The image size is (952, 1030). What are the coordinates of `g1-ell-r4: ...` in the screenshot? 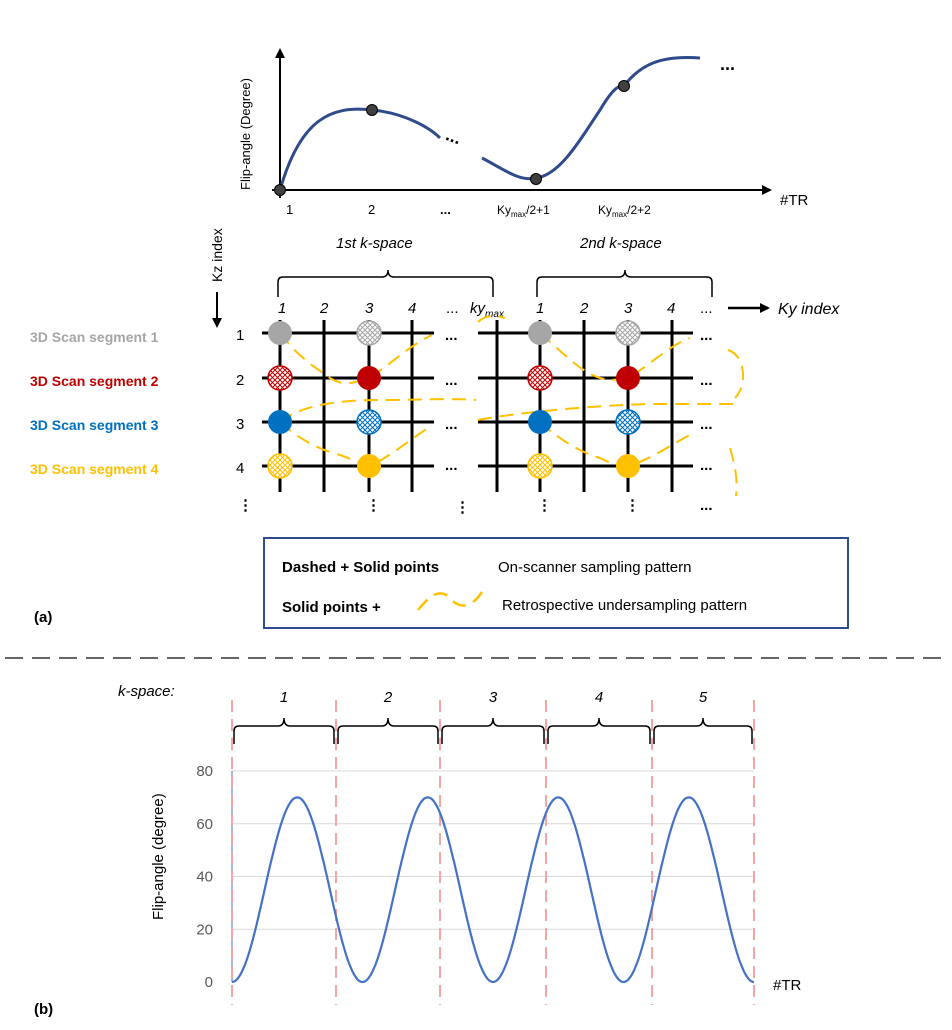 It's located at (451, 465).